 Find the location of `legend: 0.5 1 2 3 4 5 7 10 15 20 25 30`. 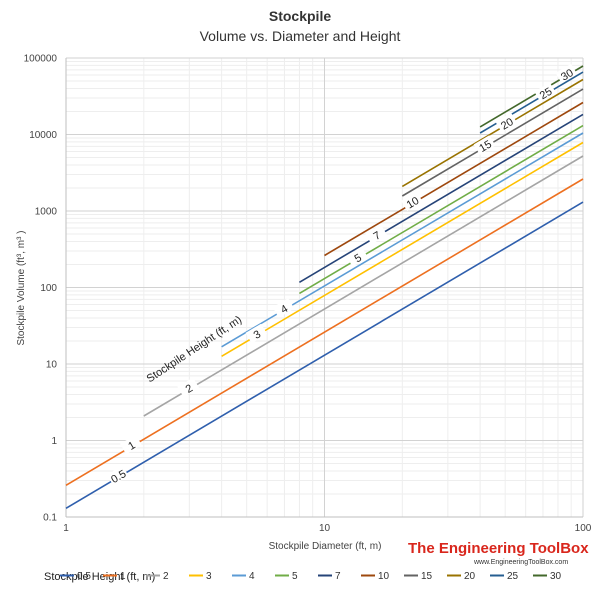

legend: 0.5 1 2 3 4 5 7 10 15 20 25 30 is located at coordinates (311, 576).